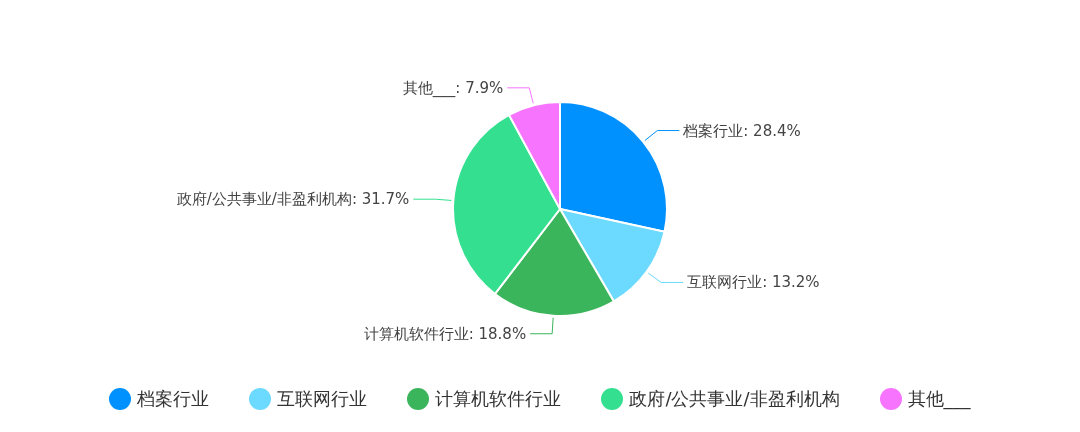 This screenshot has width=1080, height=432. I want to click on legend-label: 互联网行业, so click(322, 399).